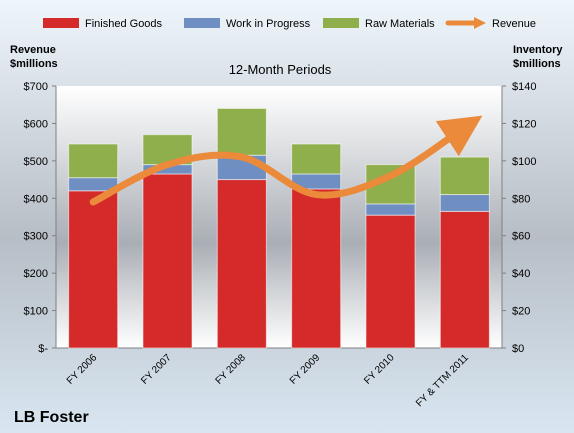  Describe the element at coordinates (124, 24) in the screenshot. I see `legend-label-finished-goods: Finished Goods` at that location.